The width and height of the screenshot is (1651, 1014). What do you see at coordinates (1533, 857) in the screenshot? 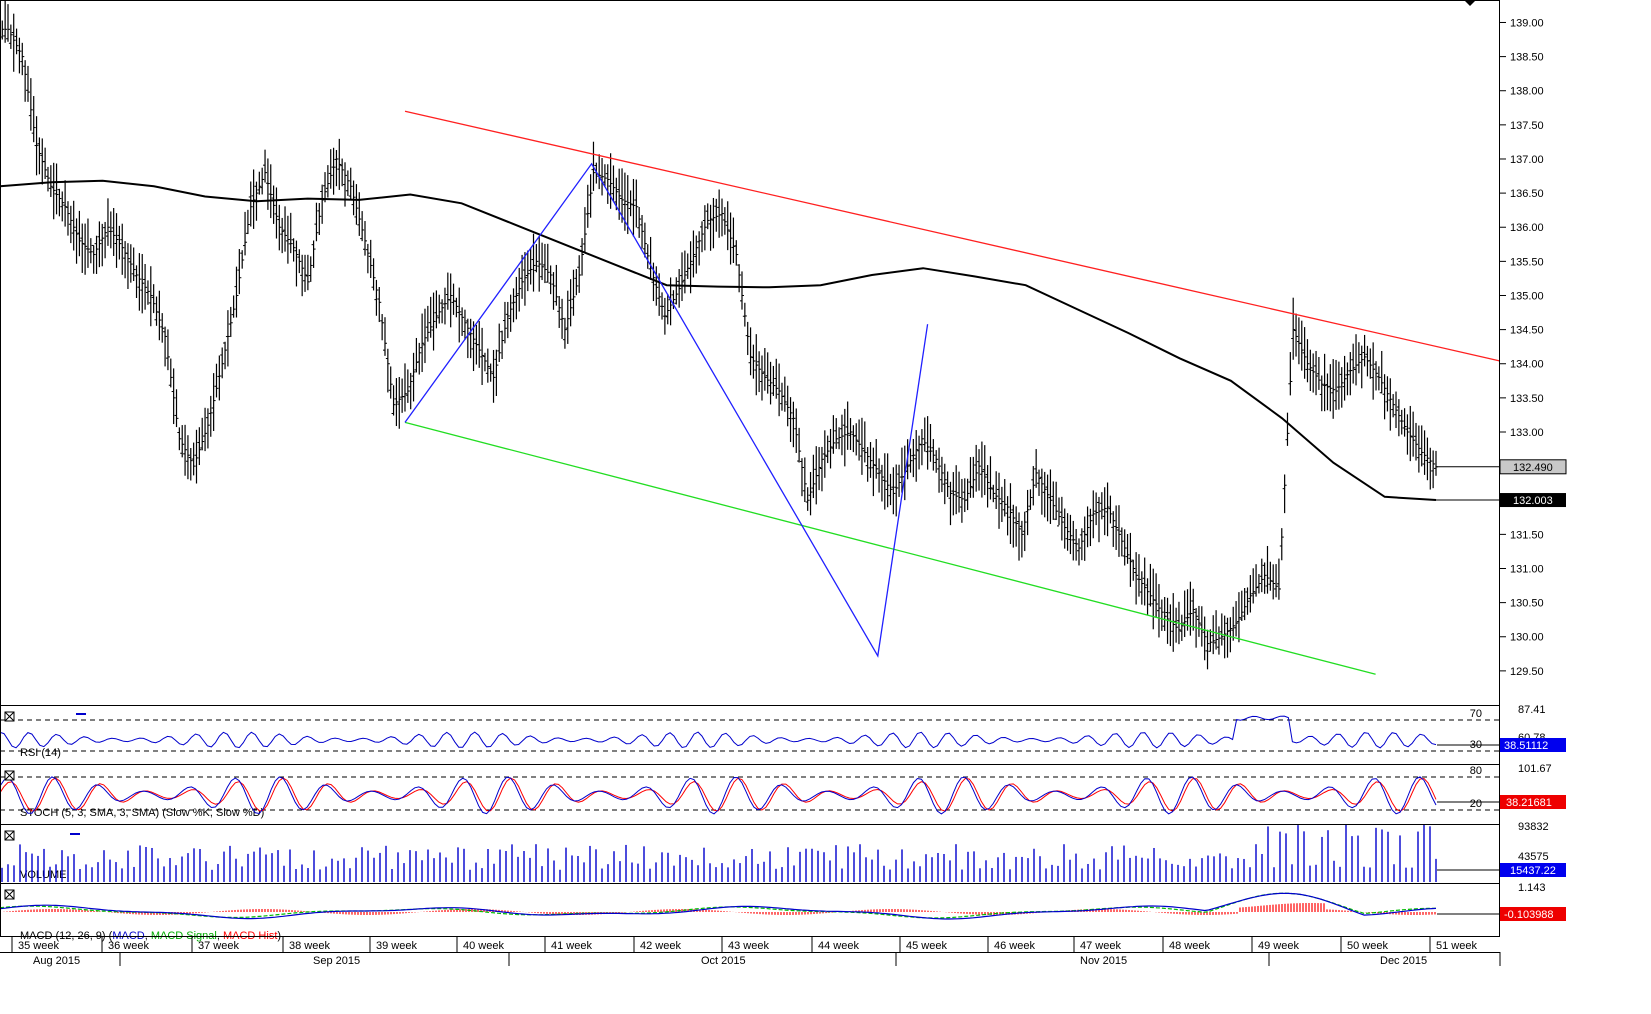
I see `volume-scale-mid: 43575` at bounding box center [1533, 857].